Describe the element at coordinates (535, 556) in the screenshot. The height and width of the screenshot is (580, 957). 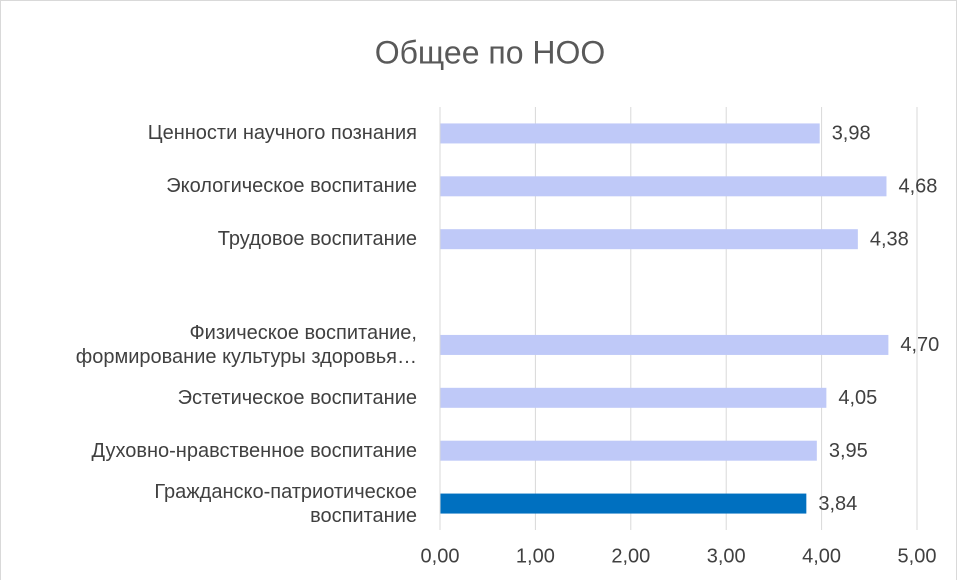
I see `x-tick-label: 1,00` at that location.